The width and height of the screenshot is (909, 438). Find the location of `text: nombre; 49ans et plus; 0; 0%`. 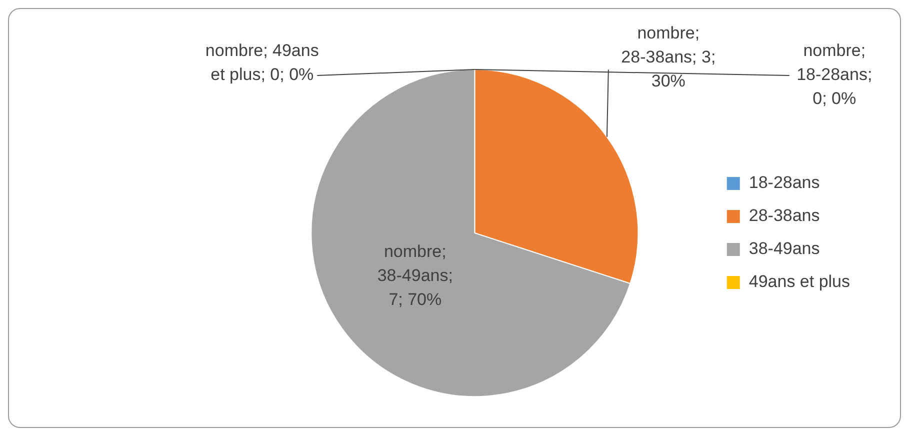

text: nombre; 49ans et plus; 0; 0% is located at coordinates (262, 62).